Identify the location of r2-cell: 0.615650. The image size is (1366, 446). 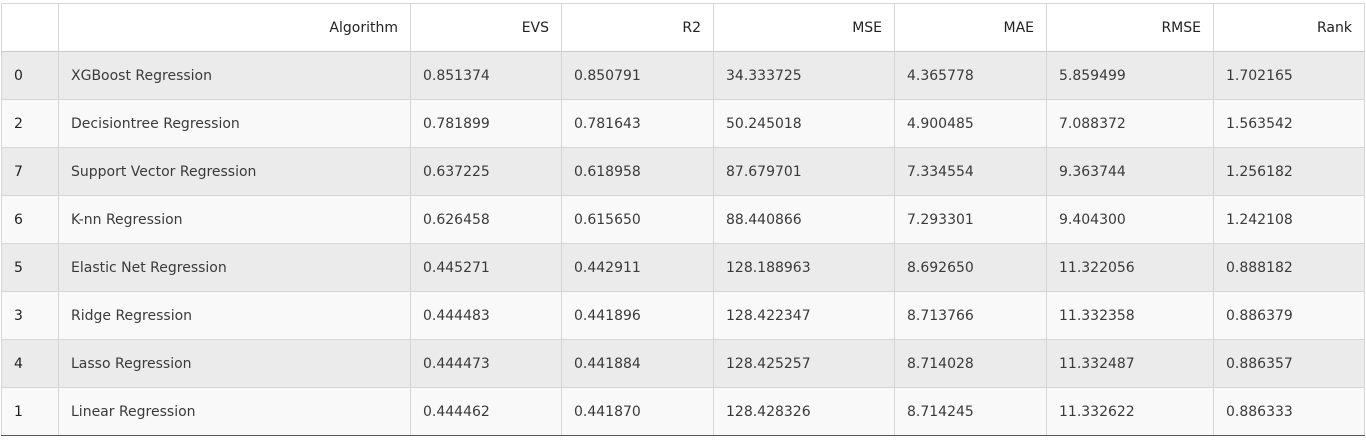
(637, 219).